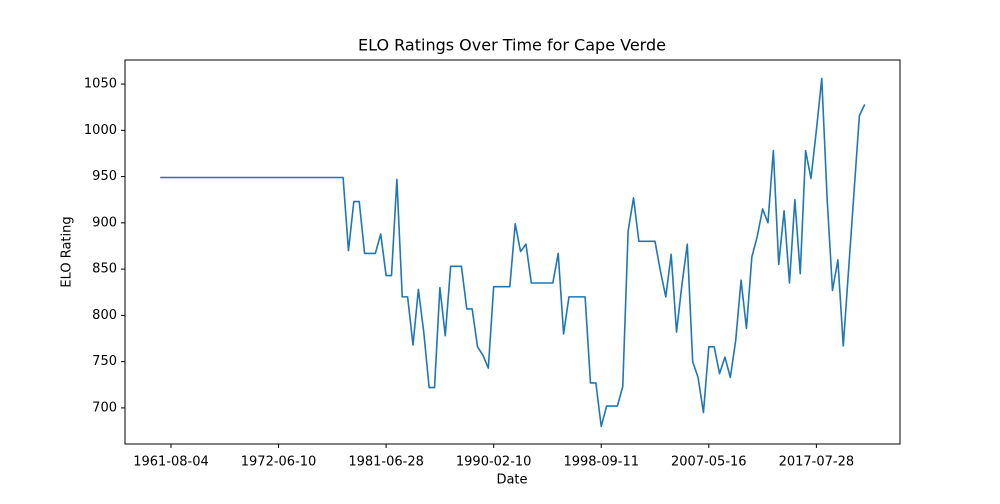  Describe the element at coordinates (100, 84) in the screenshot. I see `y-tick-label: 1050` at that location.